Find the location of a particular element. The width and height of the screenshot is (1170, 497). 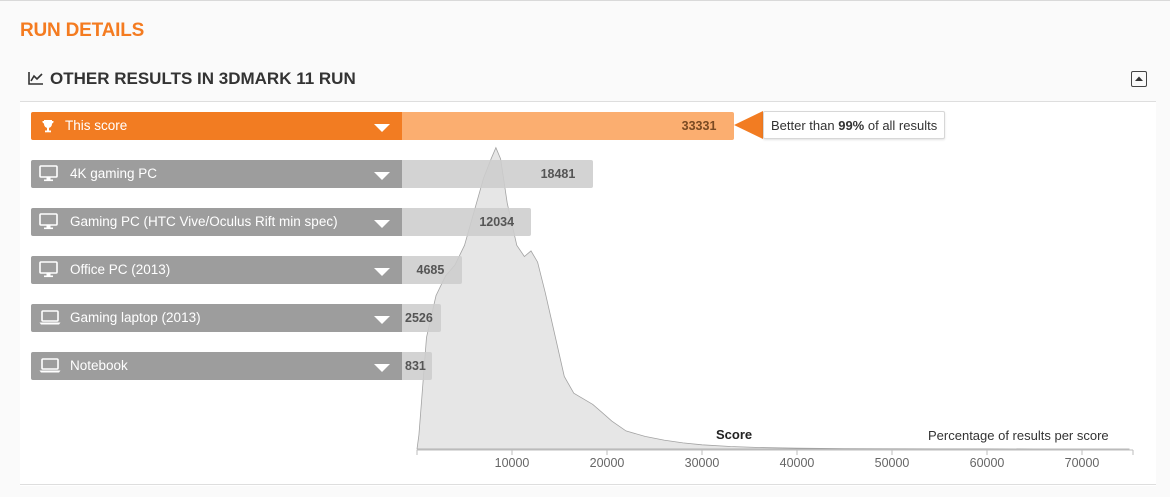

section-header: OTHER RESULTS IN 3DMARK 11 RUN is located at coordinates (588, 80).